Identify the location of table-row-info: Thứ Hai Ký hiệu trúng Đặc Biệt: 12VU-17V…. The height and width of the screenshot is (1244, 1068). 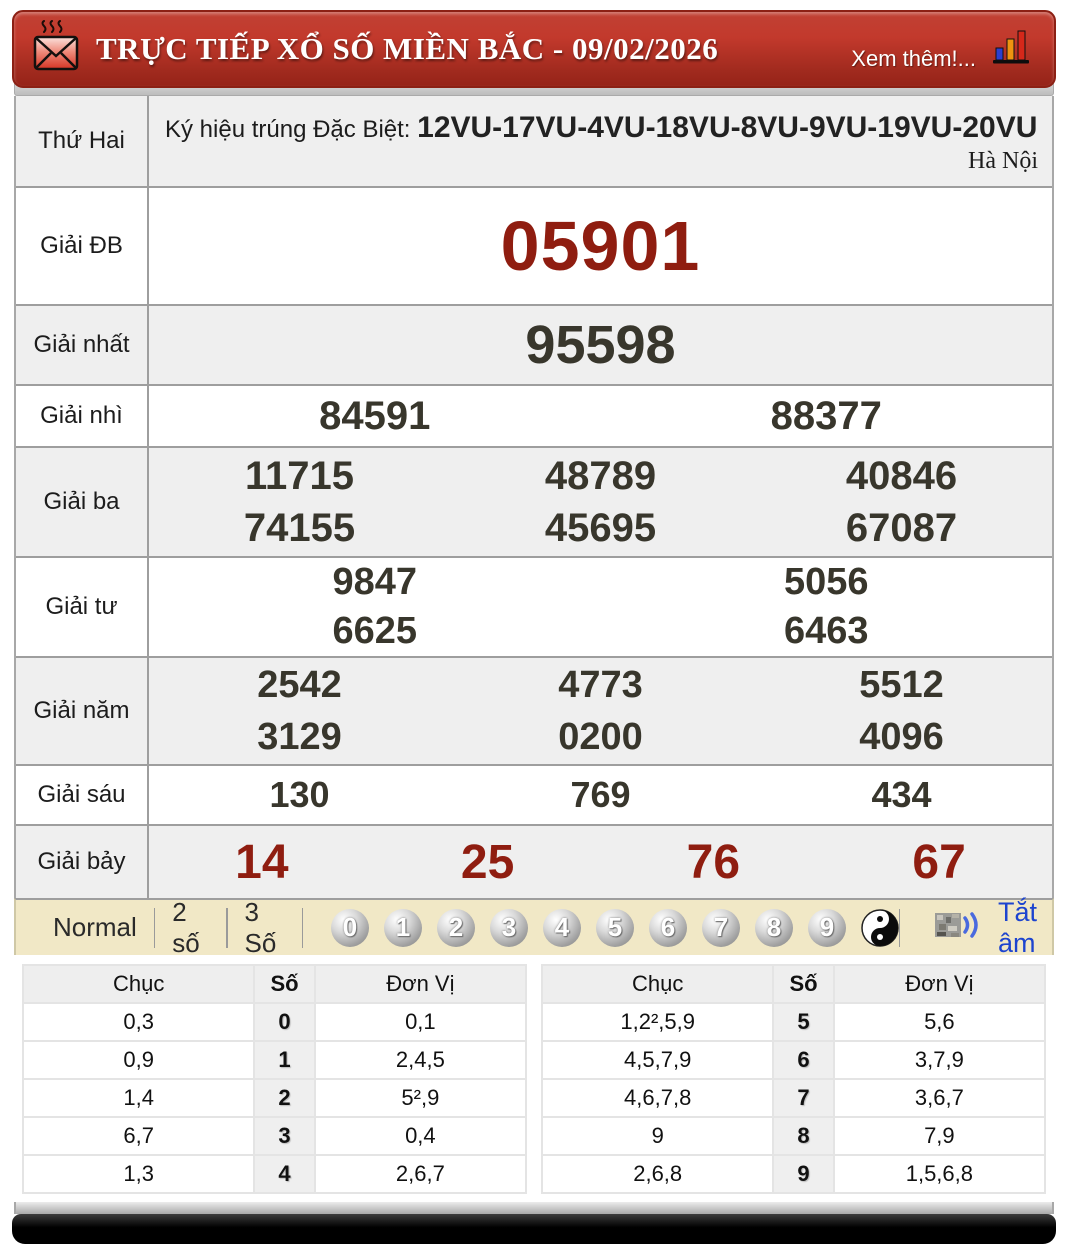
(534, 141).